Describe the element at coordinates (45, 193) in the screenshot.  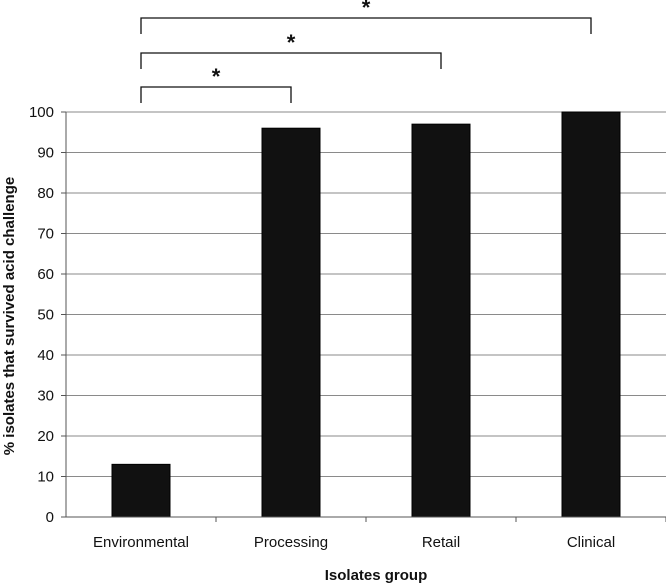
I see `y-tick-label: 80` at that location.